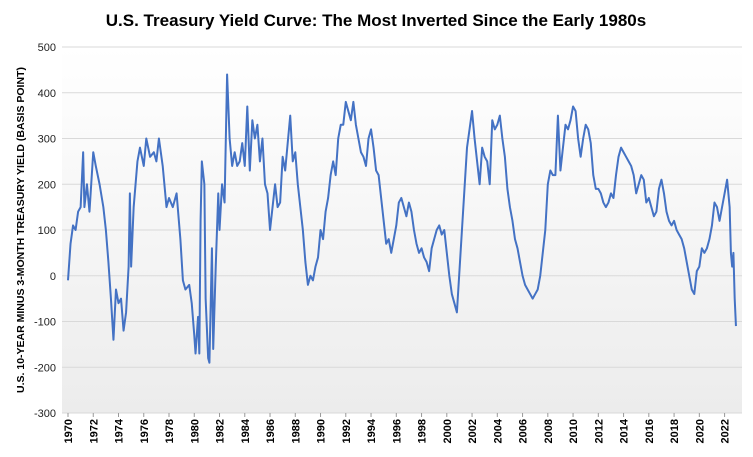 This screenshot has width=753, height=457. Describe the element at coordinates (498, 430) in the screenshot. I see `x-tick-label: 2004` at that location.